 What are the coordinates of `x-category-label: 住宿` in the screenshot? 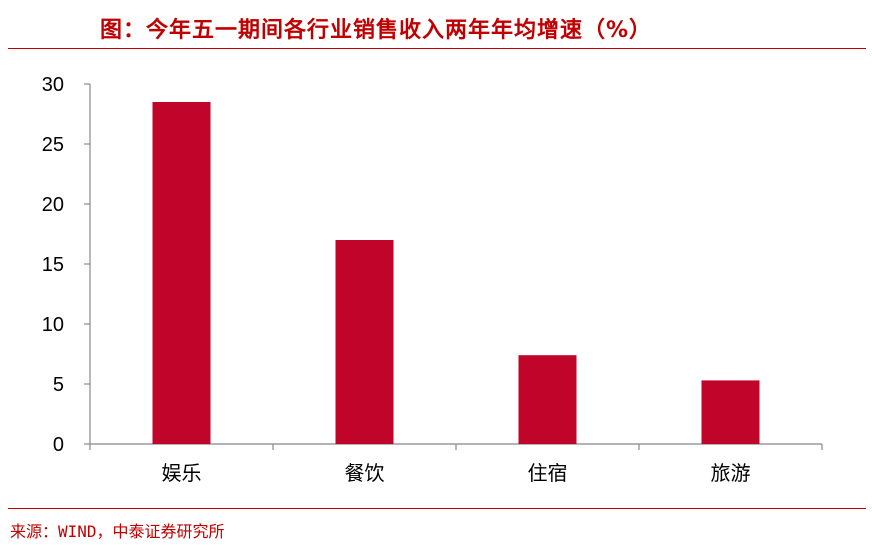 It's located at (548, 473).